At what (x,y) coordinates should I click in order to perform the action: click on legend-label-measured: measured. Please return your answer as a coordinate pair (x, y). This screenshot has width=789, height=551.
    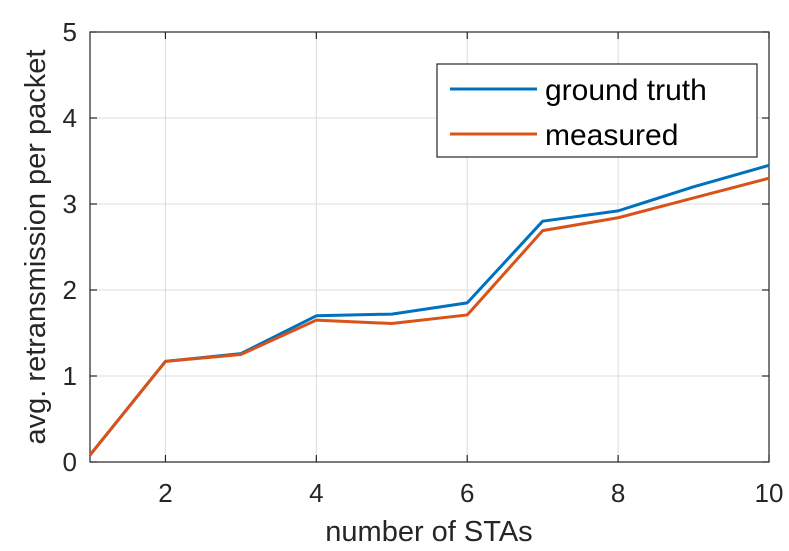
    Looking at the image, I should click on (611, 135).